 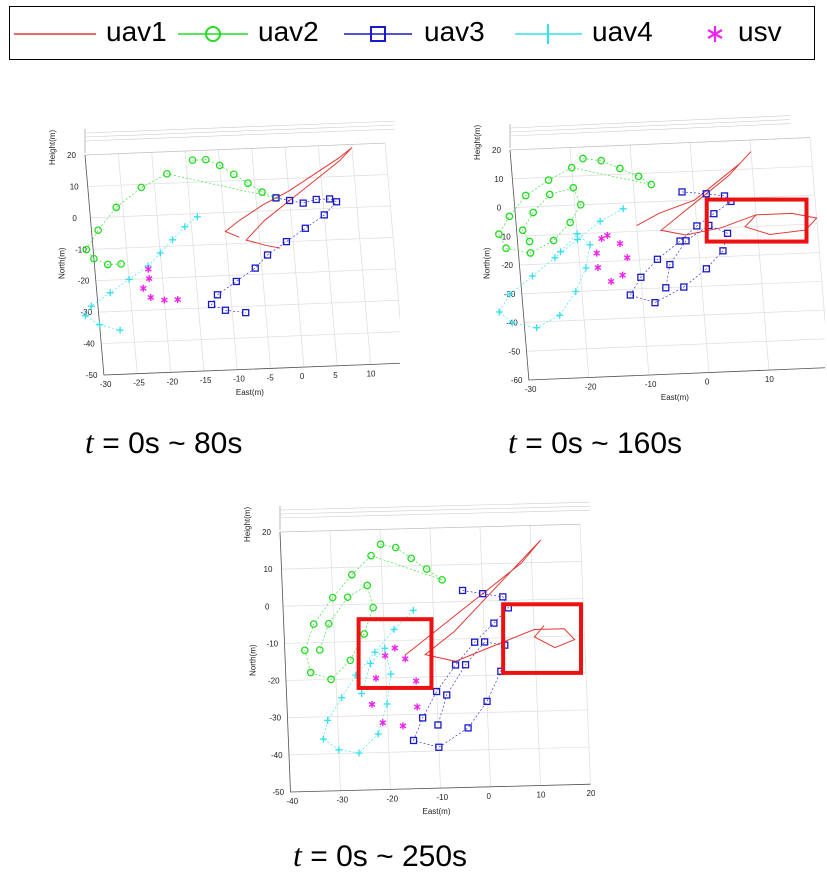 What do you see at coordinates (512, 442) in the screenshot?
I see `caption-t-symbol: t` at bounding box center [512, 442].